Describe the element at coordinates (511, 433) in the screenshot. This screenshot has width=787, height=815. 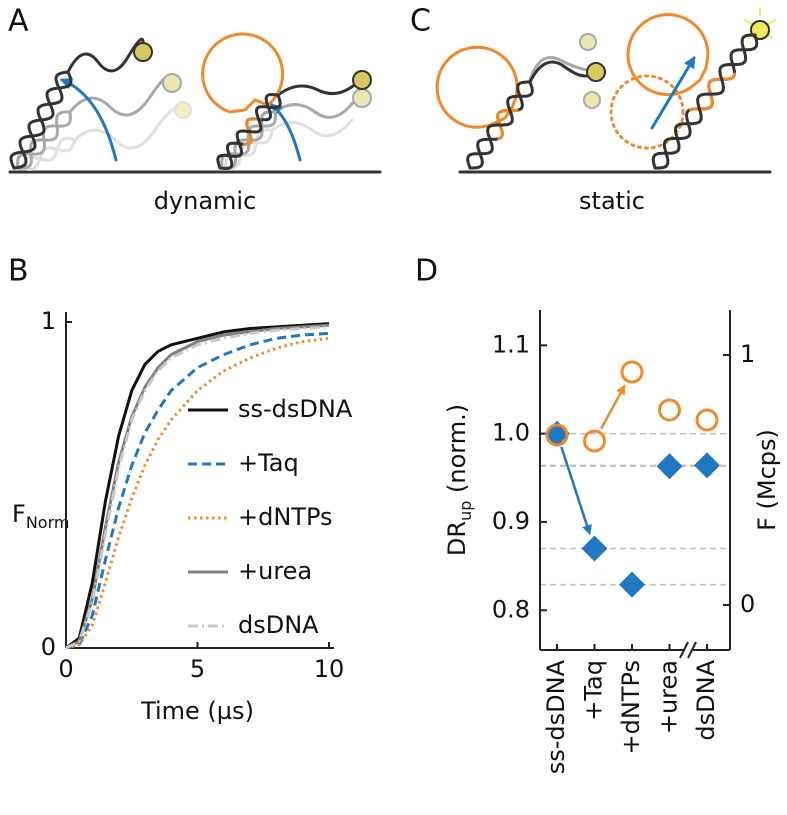
I see `y-tick-label: 1.0` at that location.